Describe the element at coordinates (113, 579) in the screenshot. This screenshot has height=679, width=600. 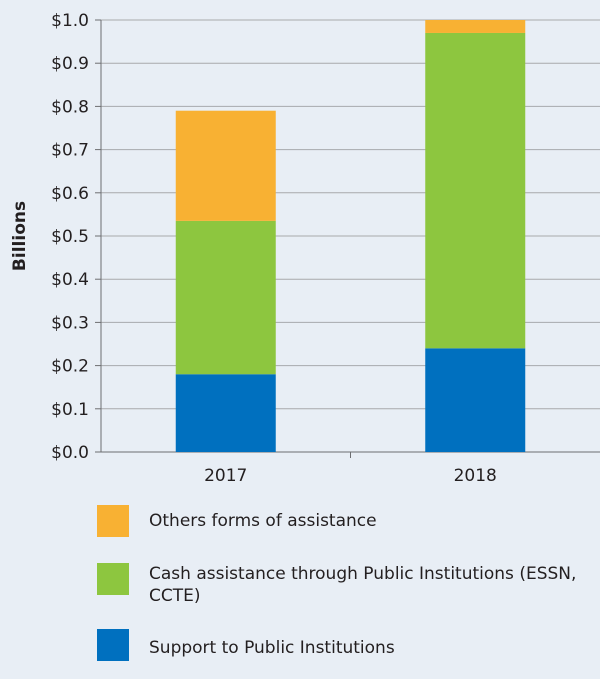
I see `legend-swatch-cash-assistance` at that location.